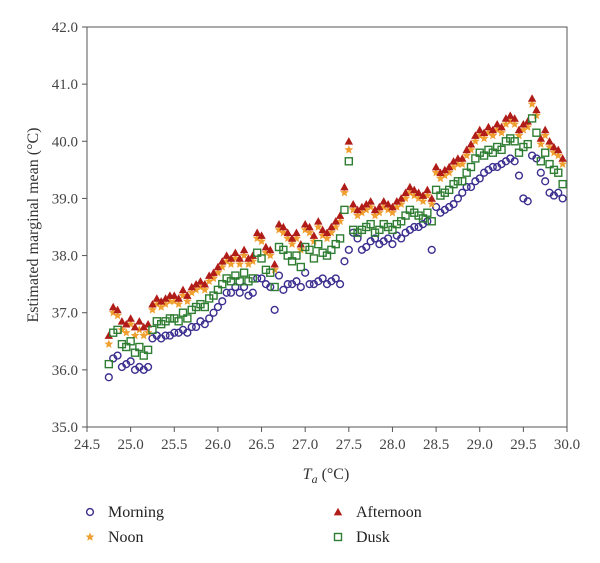 The width and height of the screenshot is (600, 563). I want to click on legend-label: Dusk, so click(373, 537).